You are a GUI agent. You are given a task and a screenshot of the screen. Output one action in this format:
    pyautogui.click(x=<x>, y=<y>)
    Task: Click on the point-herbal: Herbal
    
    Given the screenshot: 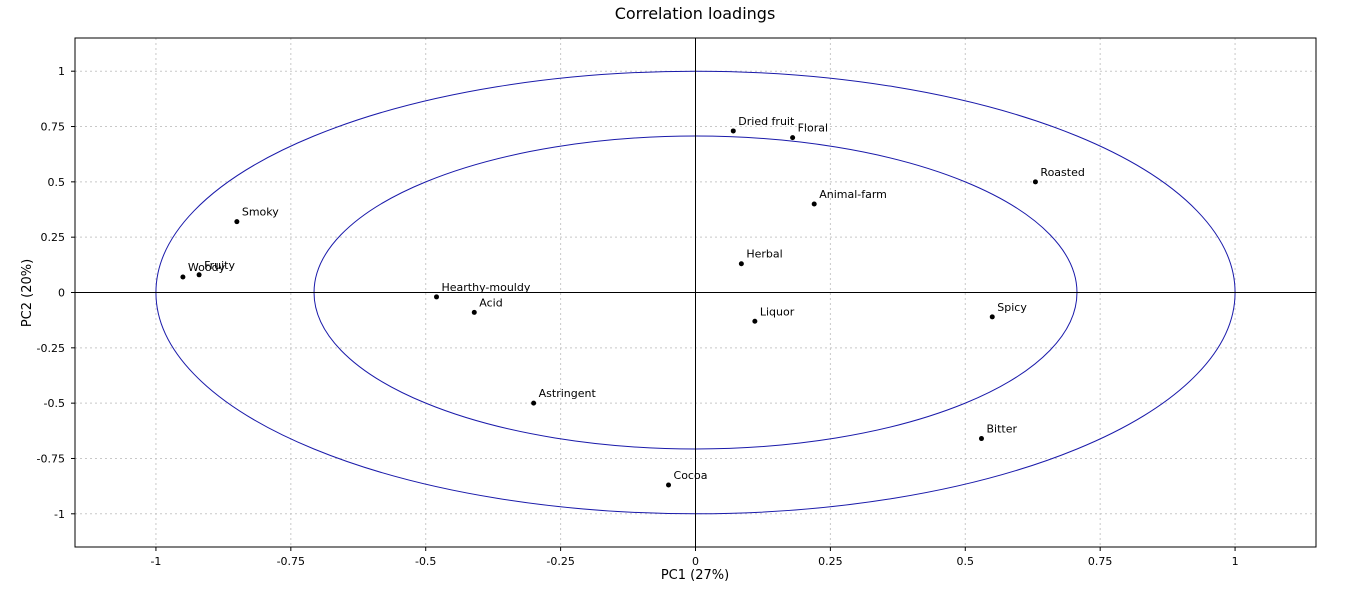 What is the action you would take?
    pyautogui.click(x=760, y=257)
    